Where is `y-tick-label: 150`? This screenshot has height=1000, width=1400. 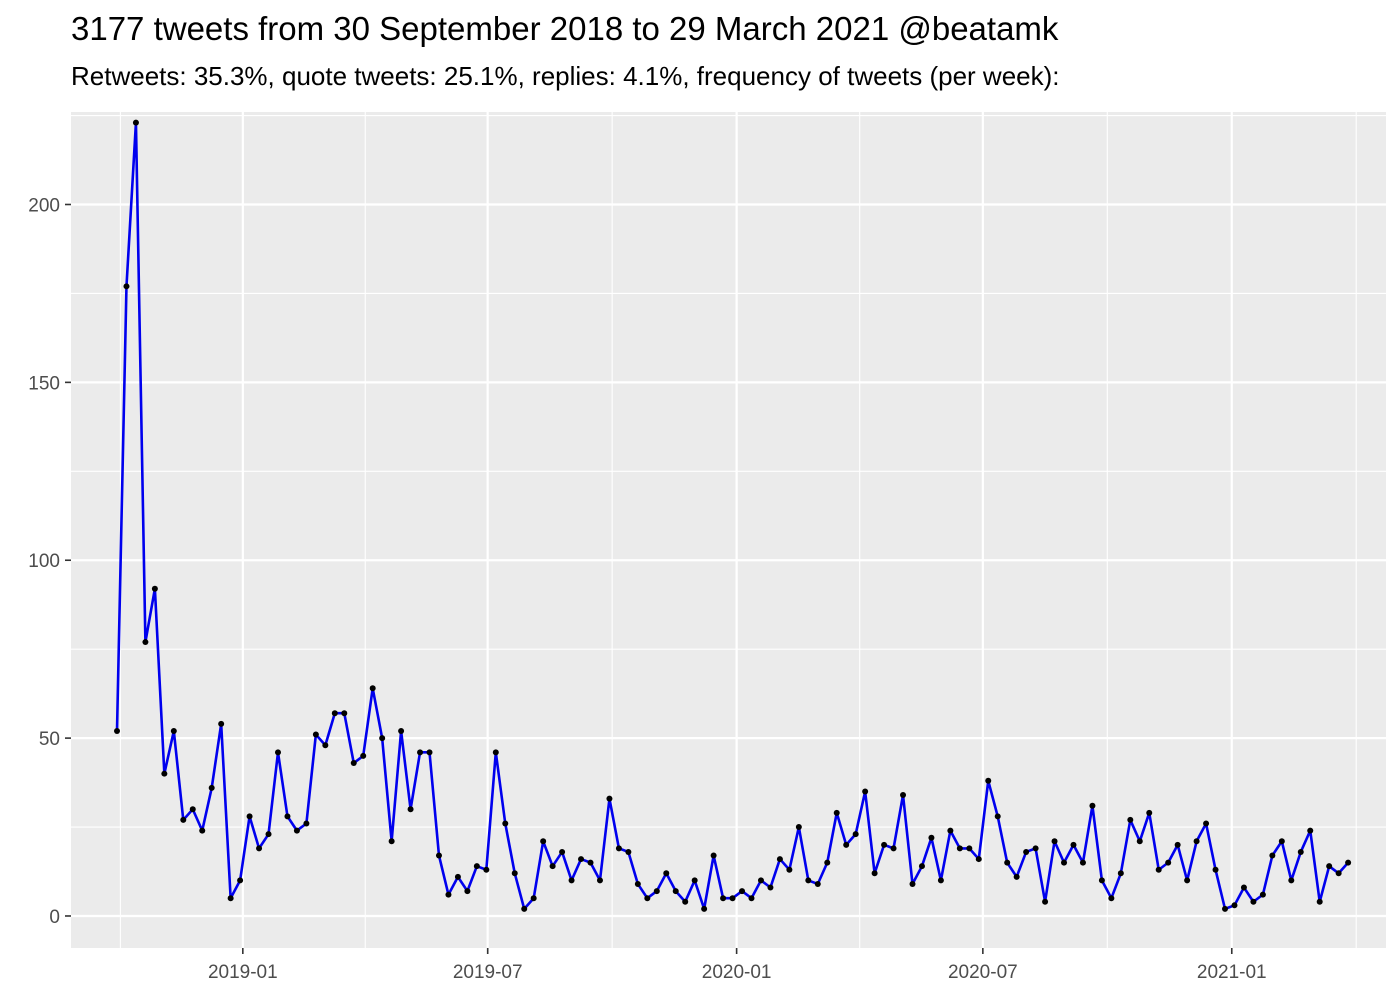 y-tick-label: 150 is located at coordinates (44, 383).